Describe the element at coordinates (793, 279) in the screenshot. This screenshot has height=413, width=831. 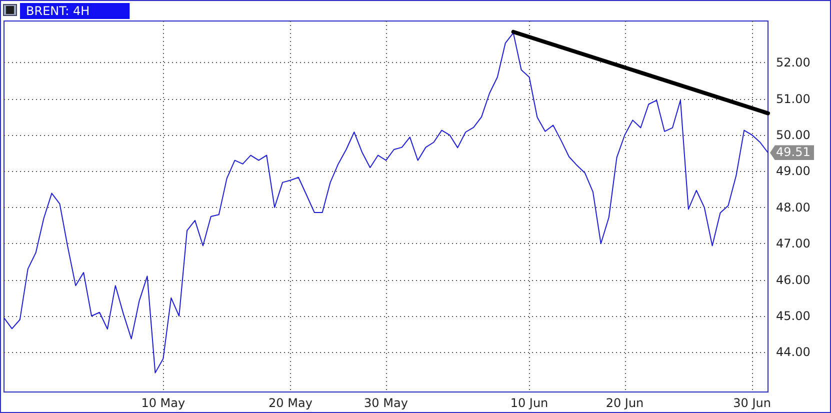
I see `y-tick-label: 46.00` at that location.